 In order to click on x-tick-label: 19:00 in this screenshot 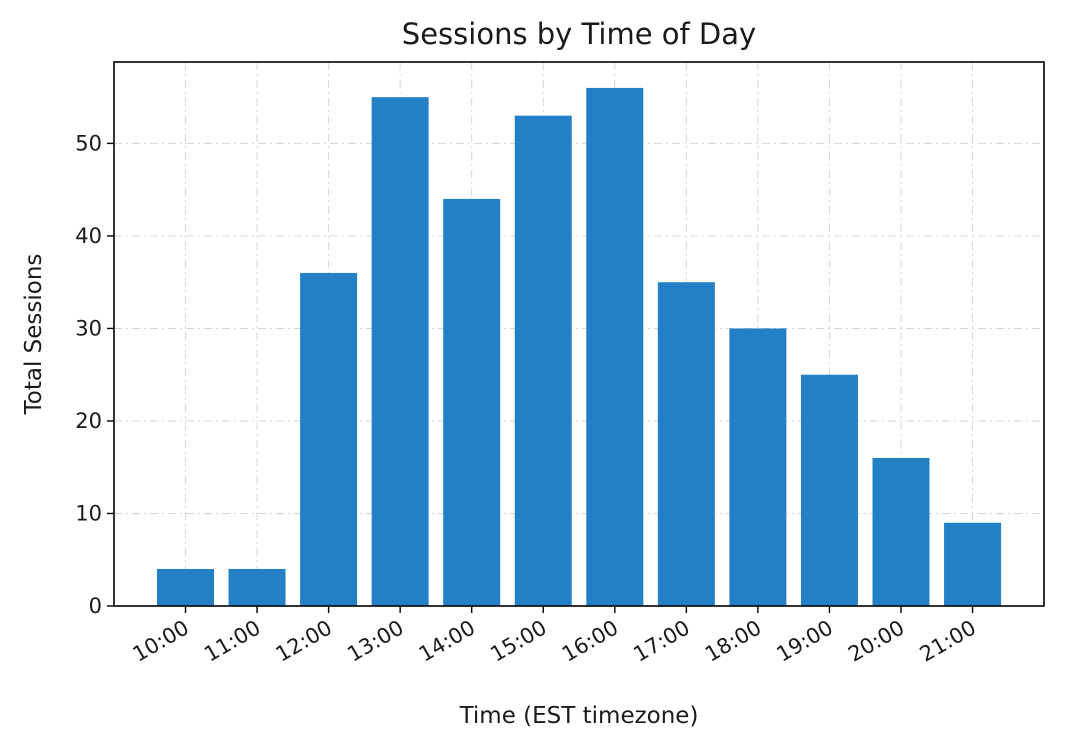, I will do `click(805, 641)`.